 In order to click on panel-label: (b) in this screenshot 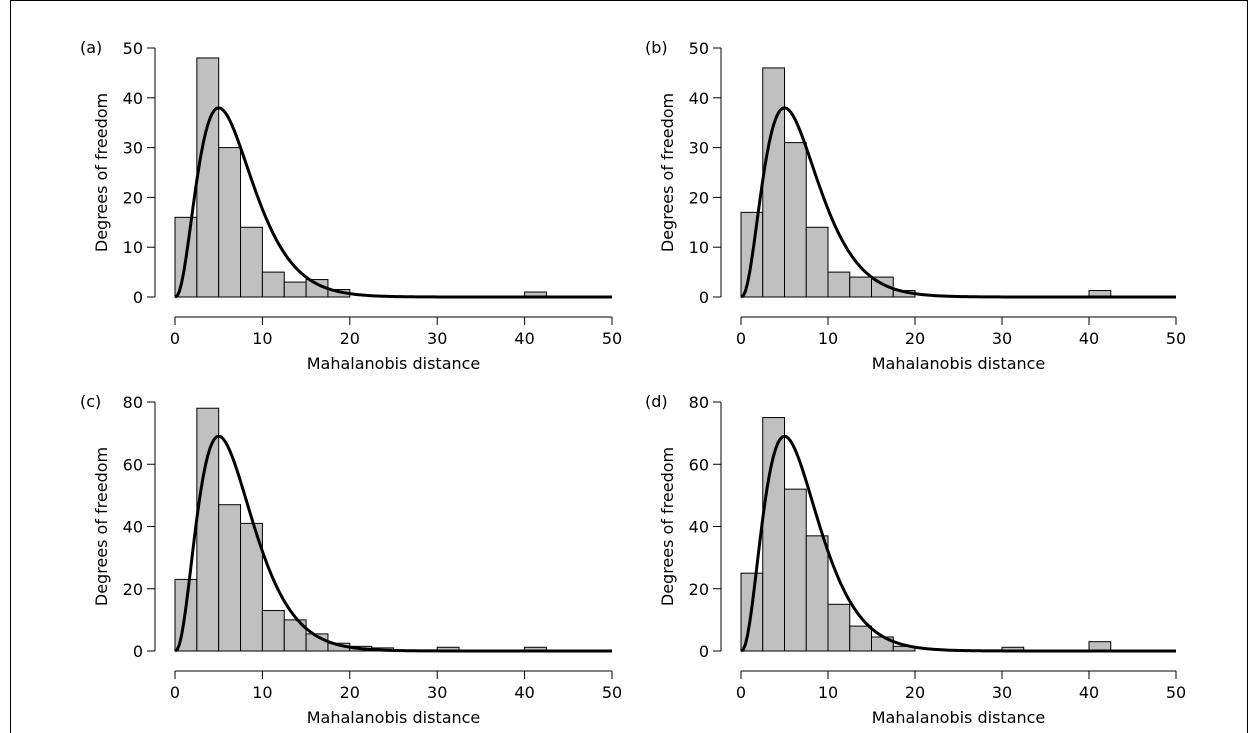, I will do `click(656, 47)`.